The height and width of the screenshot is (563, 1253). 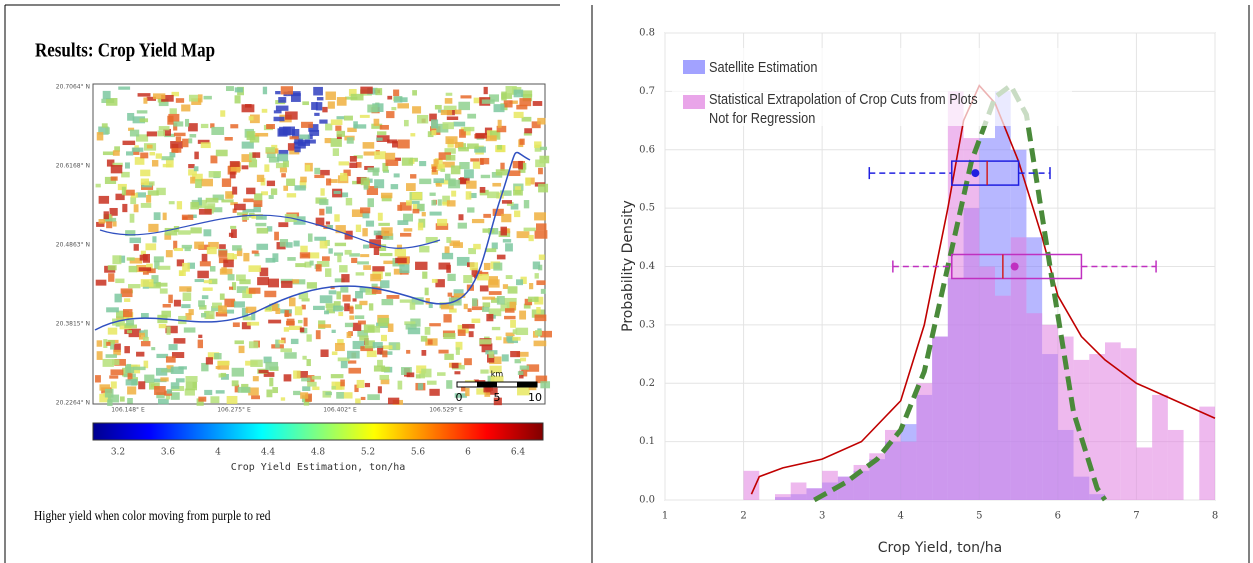 I want to click on colorbar-tick-label: 6, so click(x=468, y=453).